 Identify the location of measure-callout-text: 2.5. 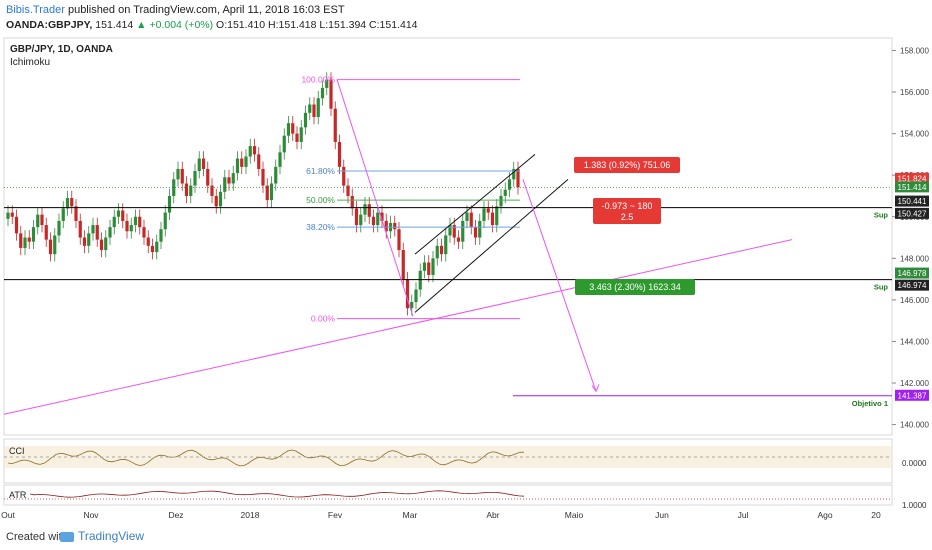
(627, 217).